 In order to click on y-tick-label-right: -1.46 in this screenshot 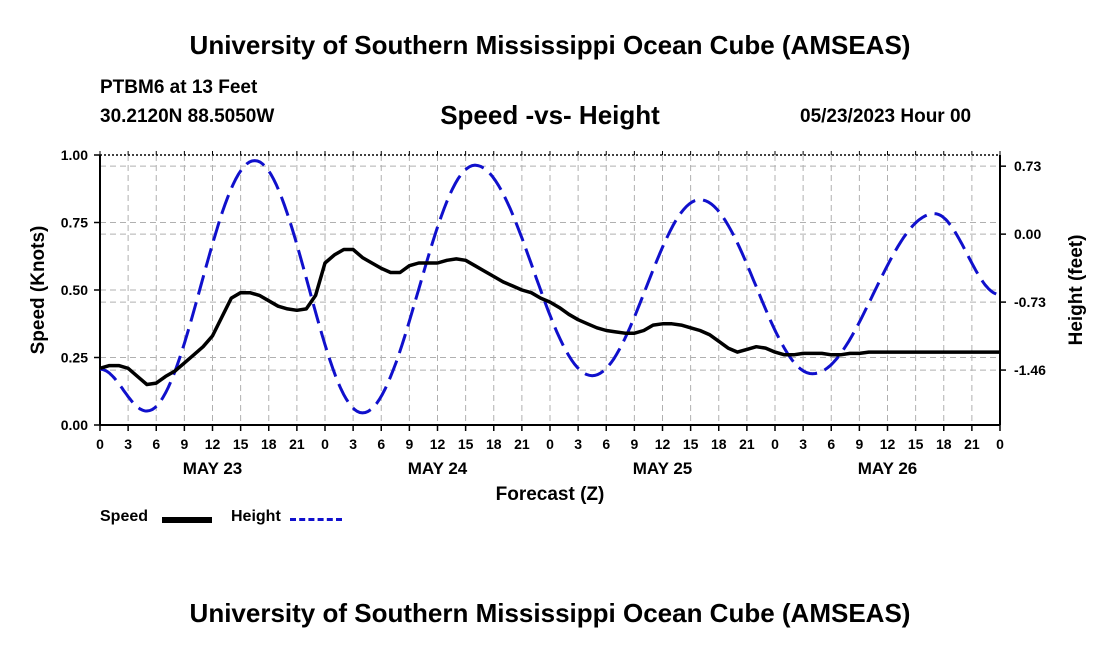, I will do `click(1030, 370)`.